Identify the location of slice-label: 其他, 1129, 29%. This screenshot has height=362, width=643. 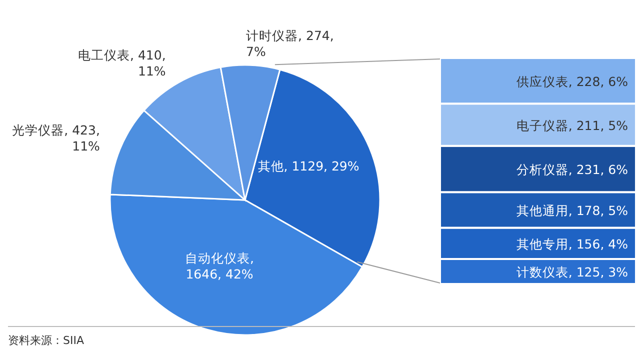
(309, 166).